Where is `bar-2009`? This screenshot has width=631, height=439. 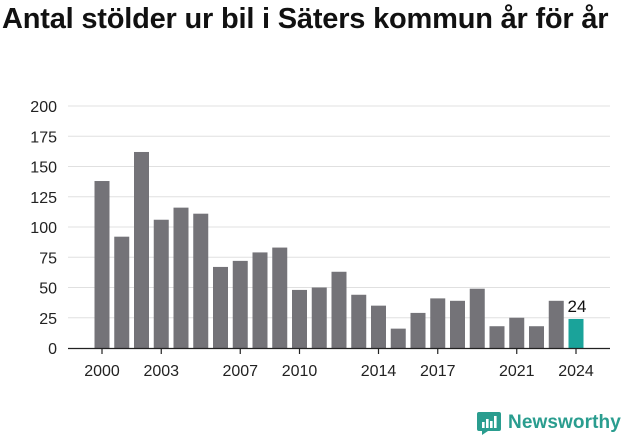 bar-2009 is located at coordinates (280, 297).